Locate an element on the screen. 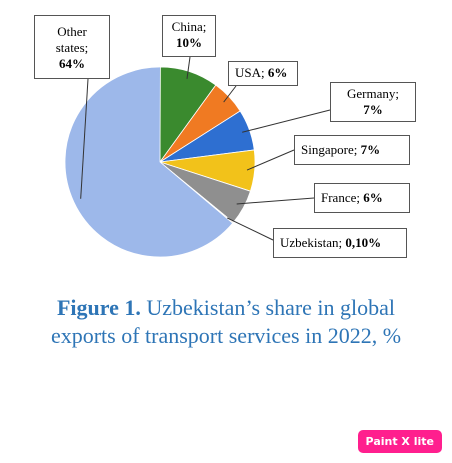 The width and height of the screenshot is (452, 463). callout-china: China; 10% is located at coordinates (189, 36).